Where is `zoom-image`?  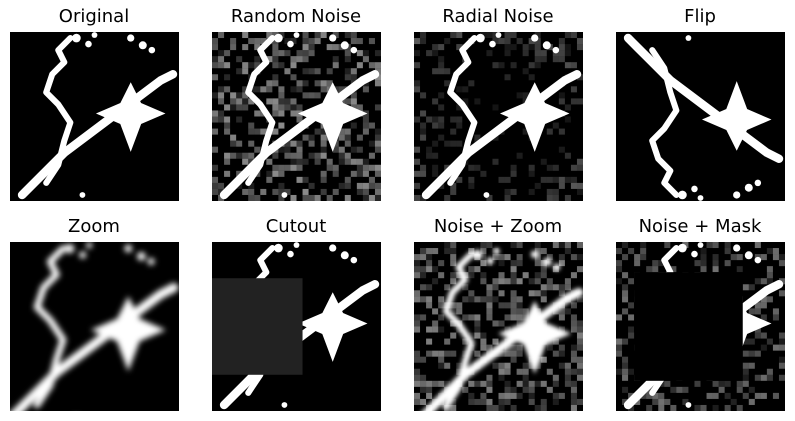 zoom-image is located at coordinates (94, 326).